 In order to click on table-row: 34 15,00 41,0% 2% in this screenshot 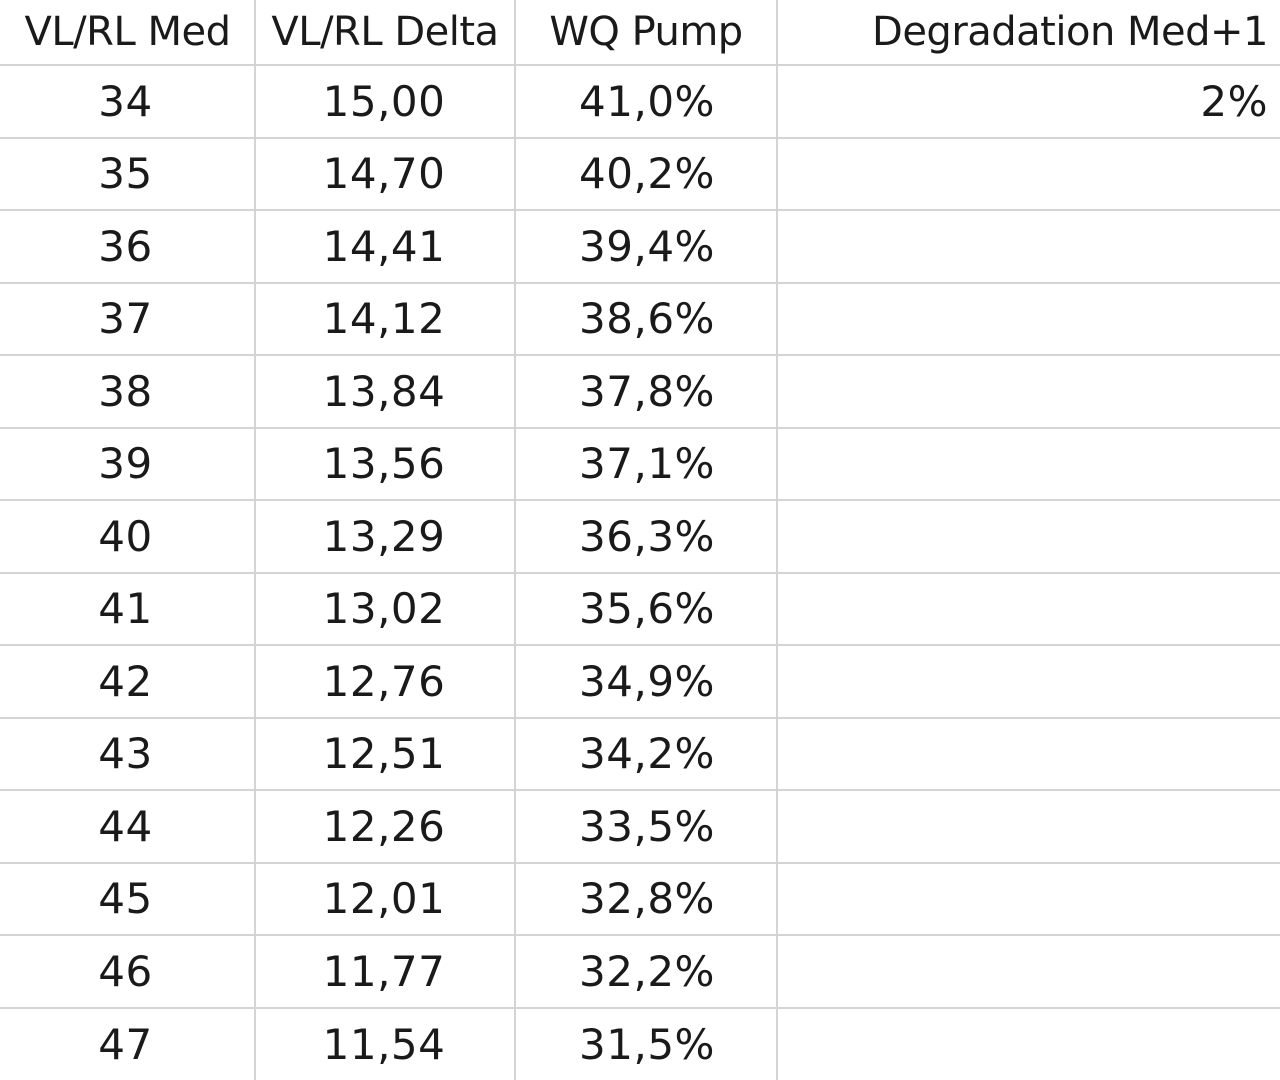, I will do `click(640, 102)`.